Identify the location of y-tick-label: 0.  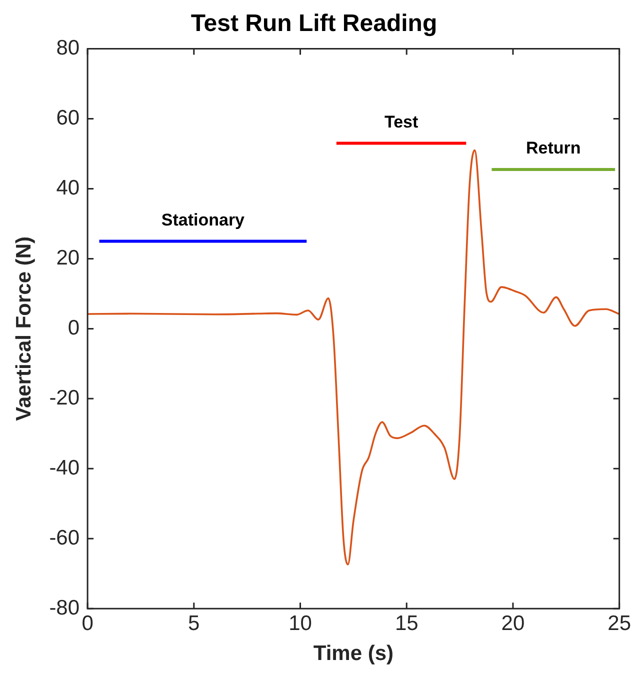
(74, 328).